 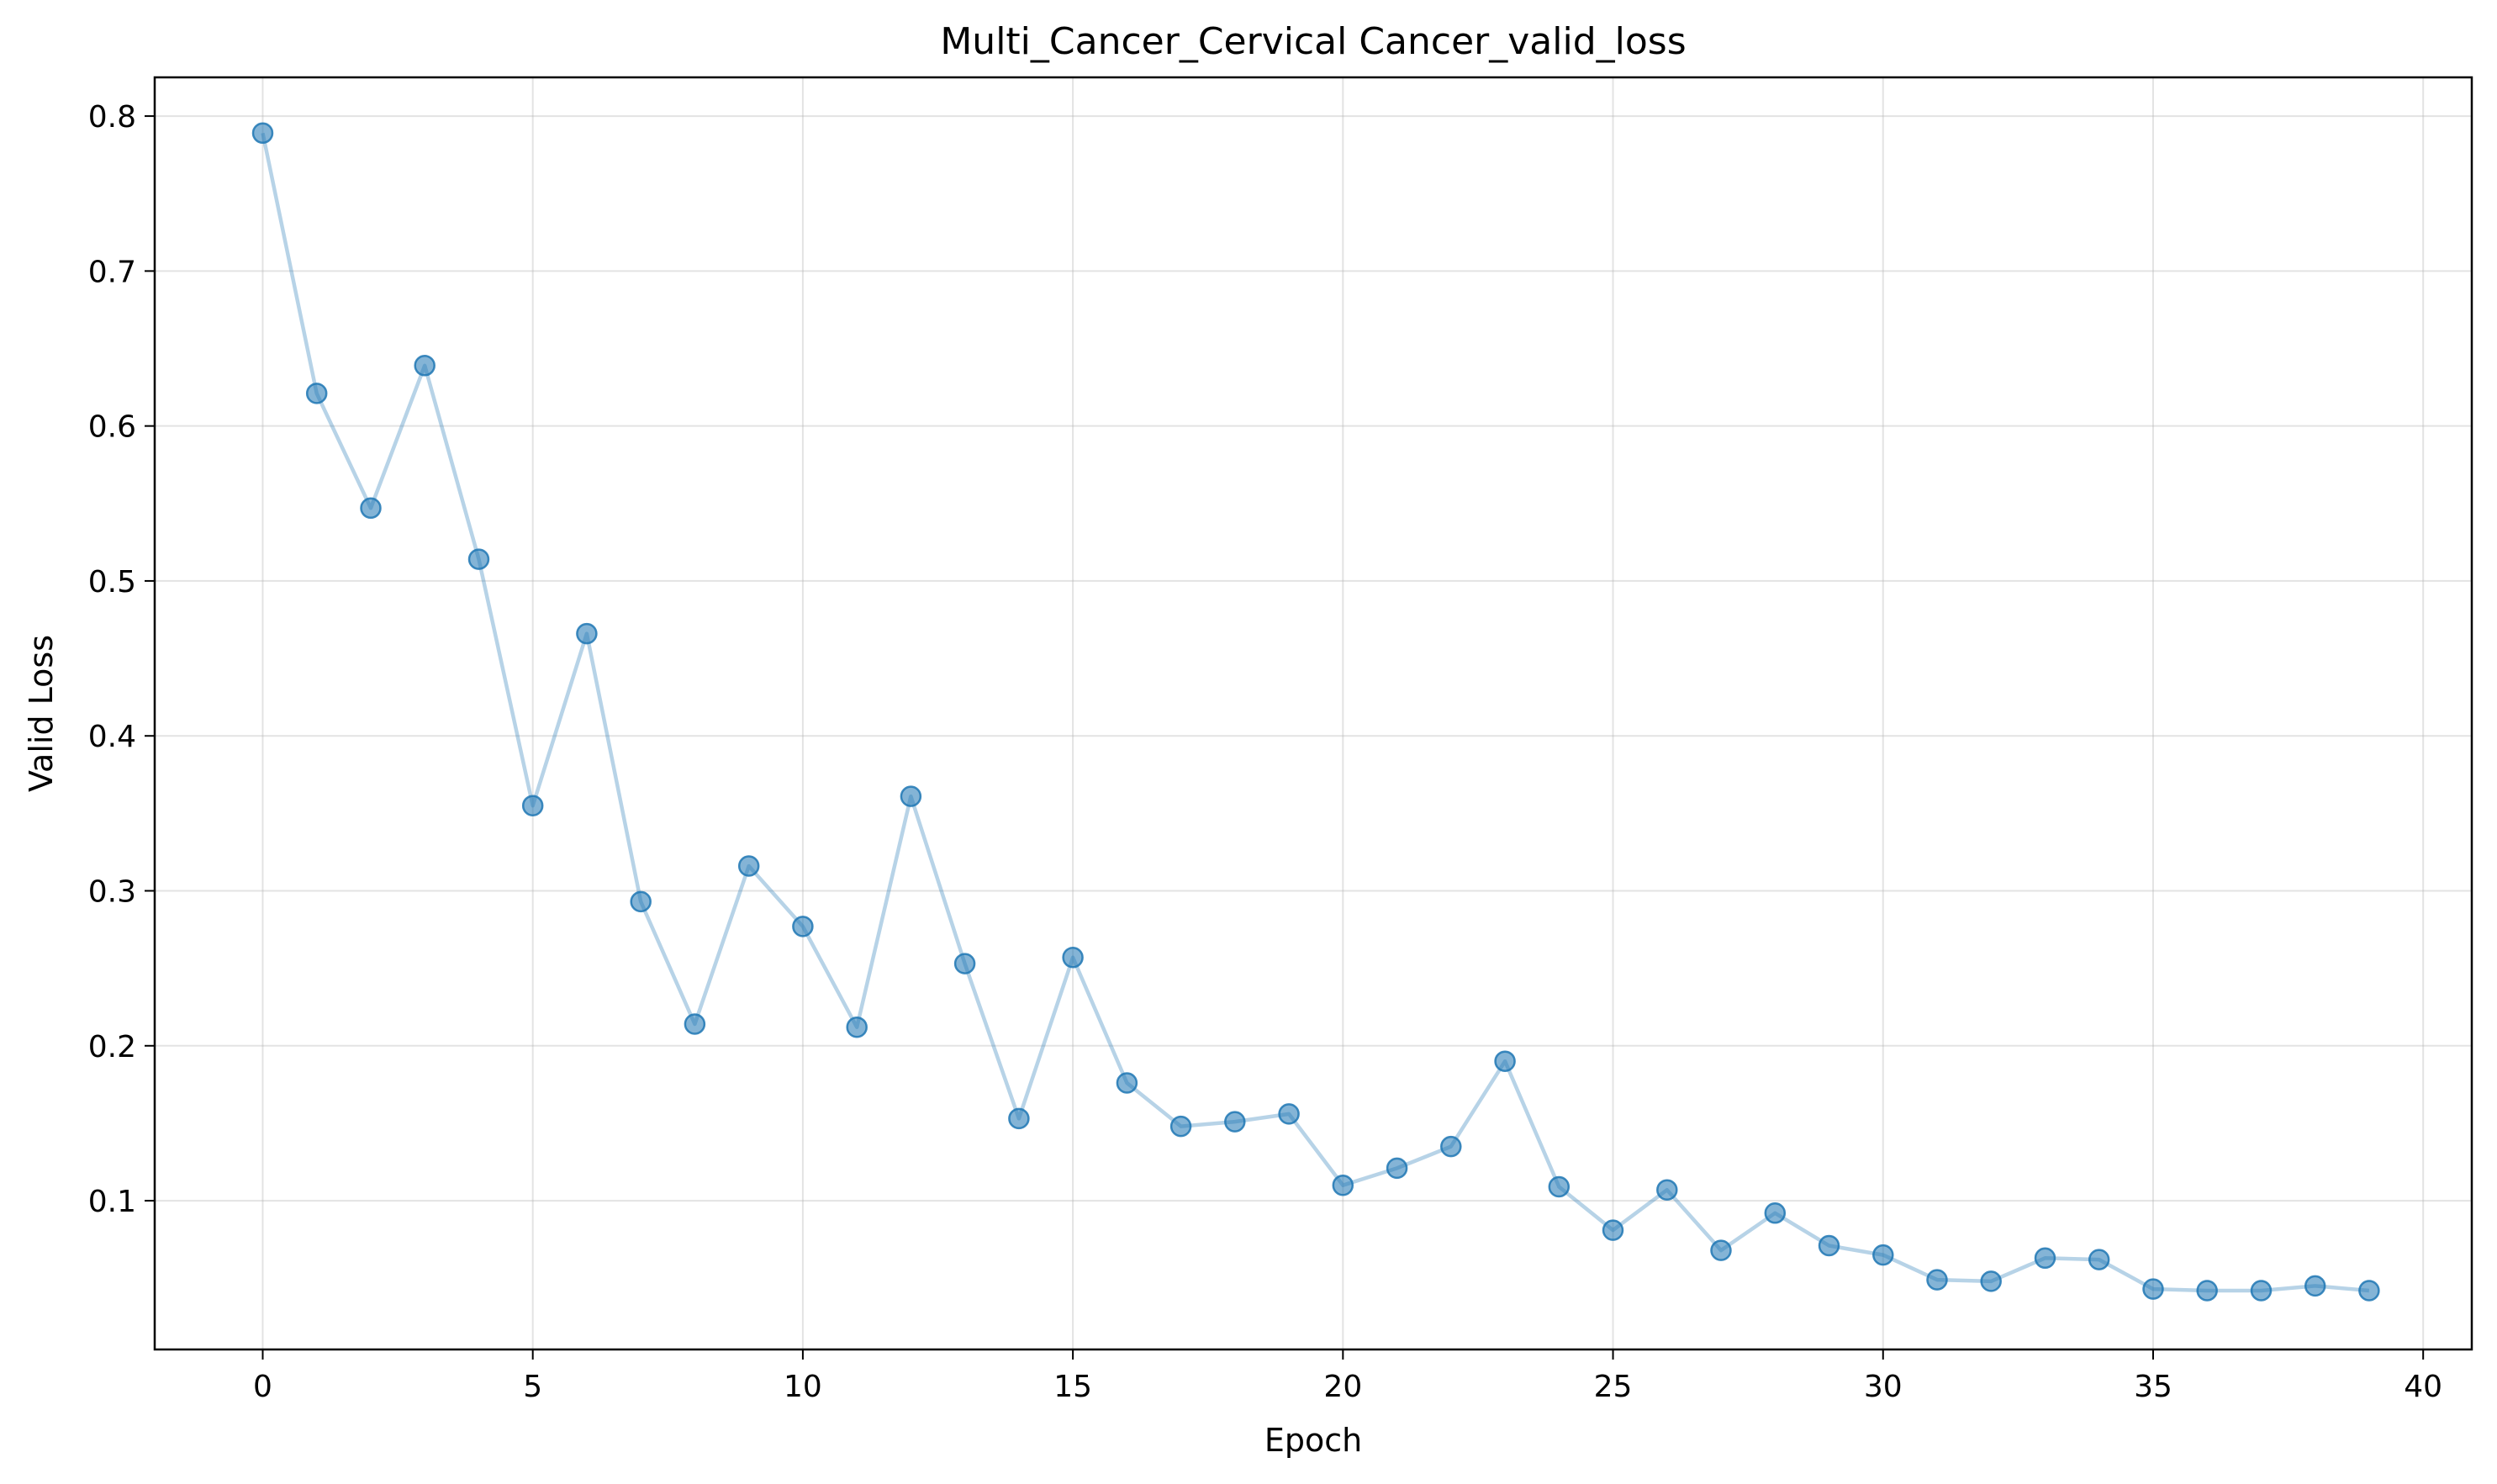 I want to click on y-axis-label: Valid Loss, so click(x=41, y=713).